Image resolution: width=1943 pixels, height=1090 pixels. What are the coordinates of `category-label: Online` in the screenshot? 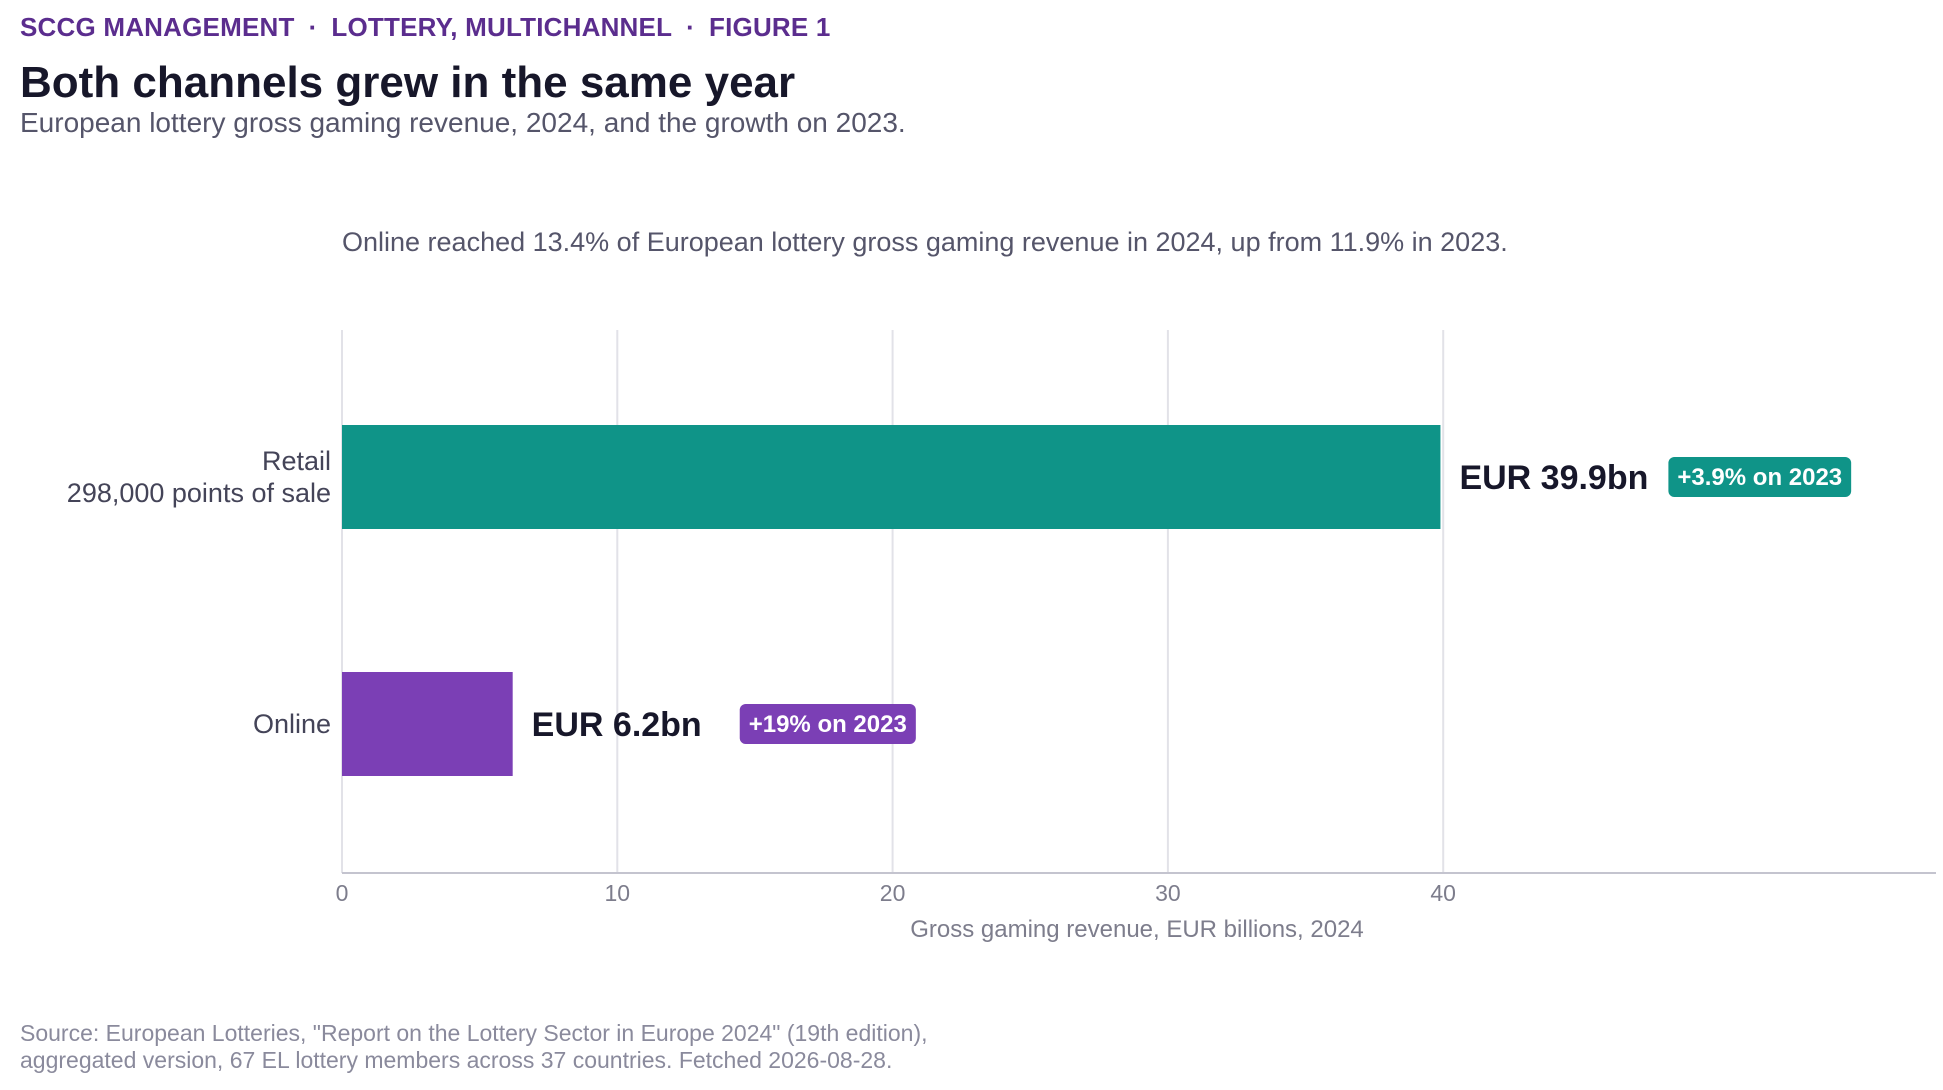 It's located at (292, 724).